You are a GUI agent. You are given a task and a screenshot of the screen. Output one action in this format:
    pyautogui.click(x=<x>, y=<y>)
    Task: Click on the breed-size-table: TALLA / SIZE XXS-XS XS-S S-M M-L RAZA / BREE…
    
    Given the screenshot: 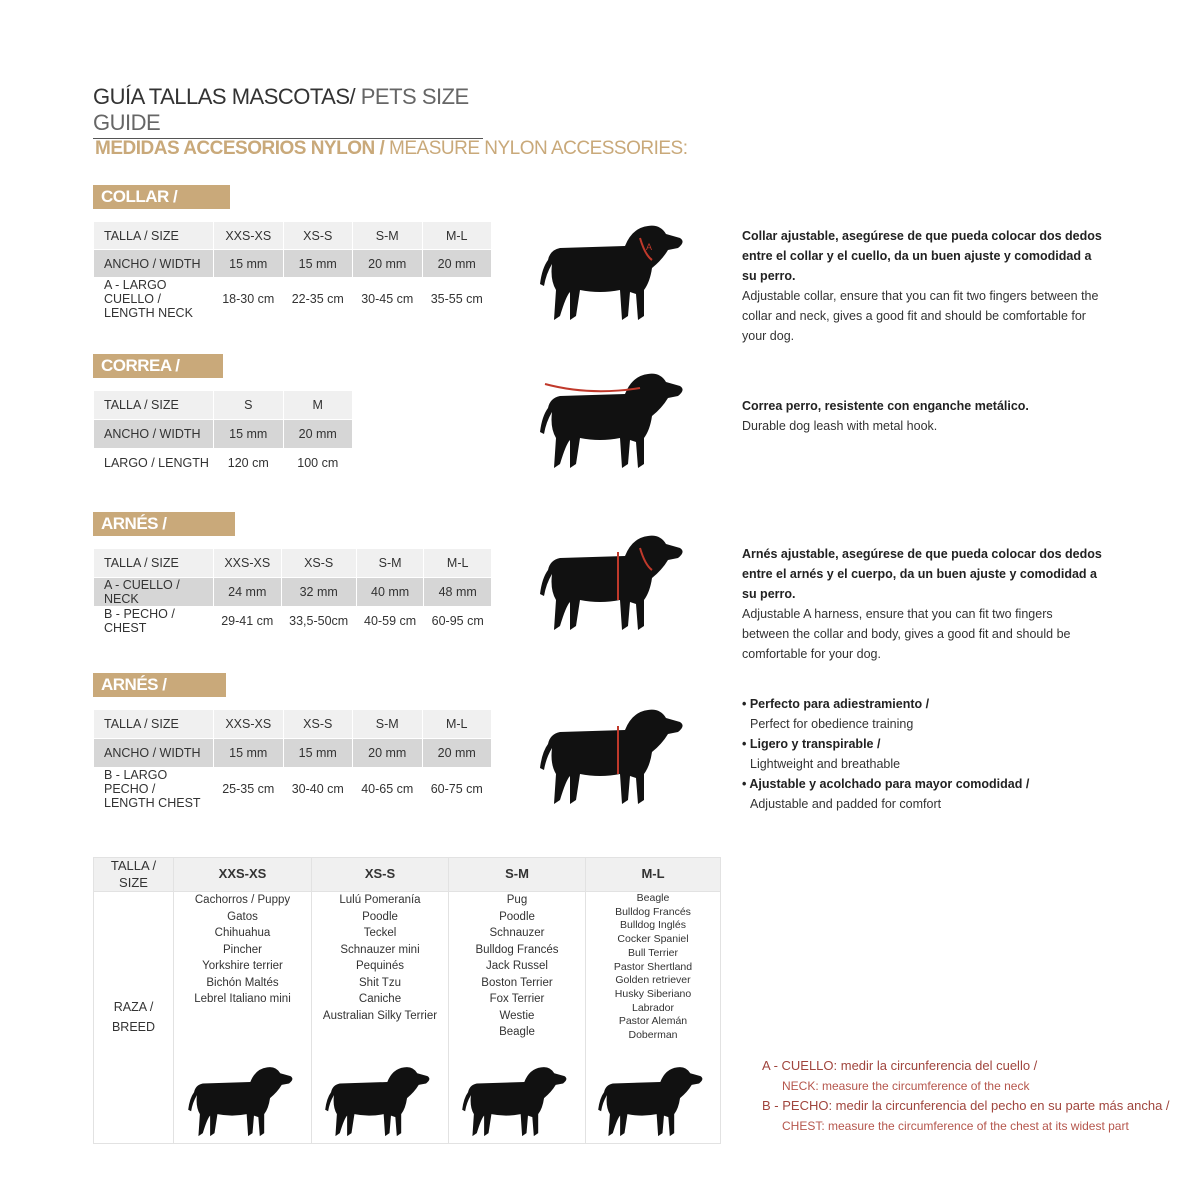 What is the action you would take?
    pyautogui.click(x=407, y=1000)
    